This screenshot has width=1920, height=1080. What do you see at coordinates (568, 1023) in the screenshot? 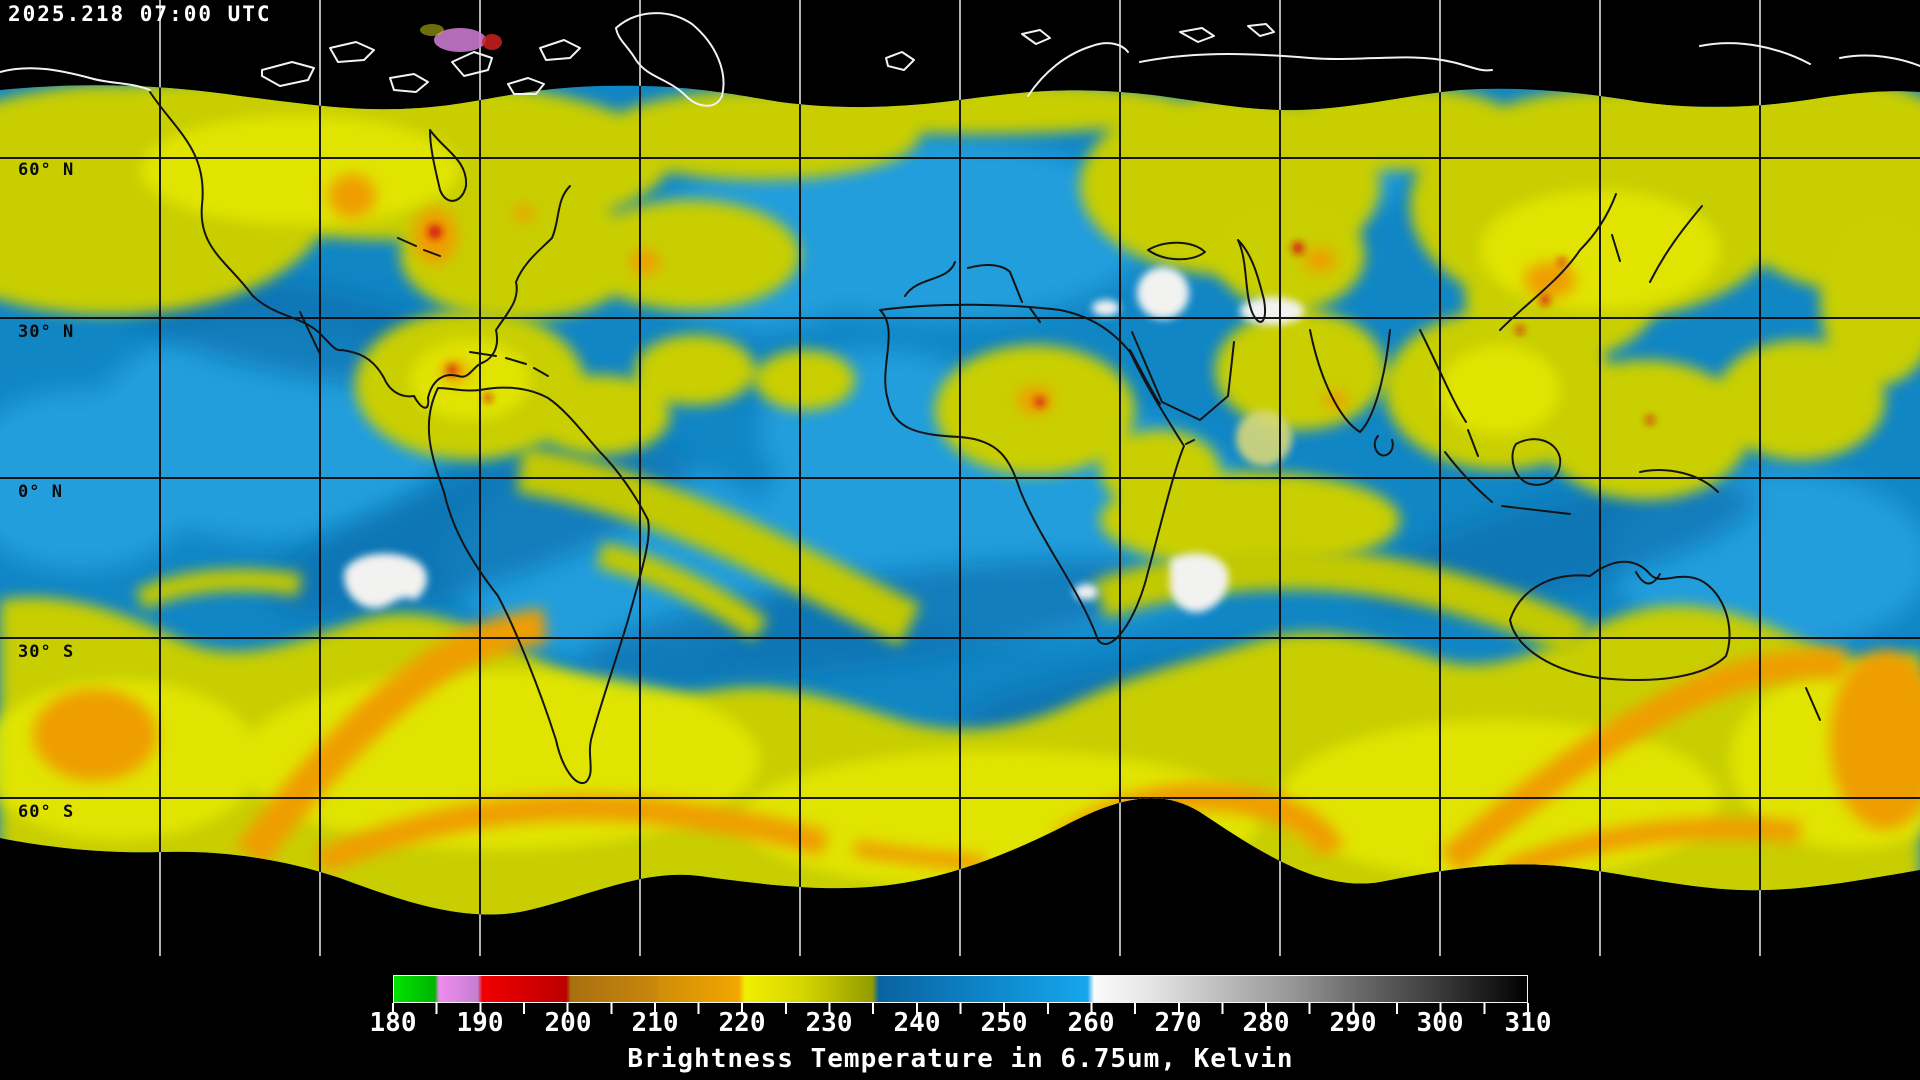
I see `colorbar-tick-label: 200` at bounding box center [568, 1023].